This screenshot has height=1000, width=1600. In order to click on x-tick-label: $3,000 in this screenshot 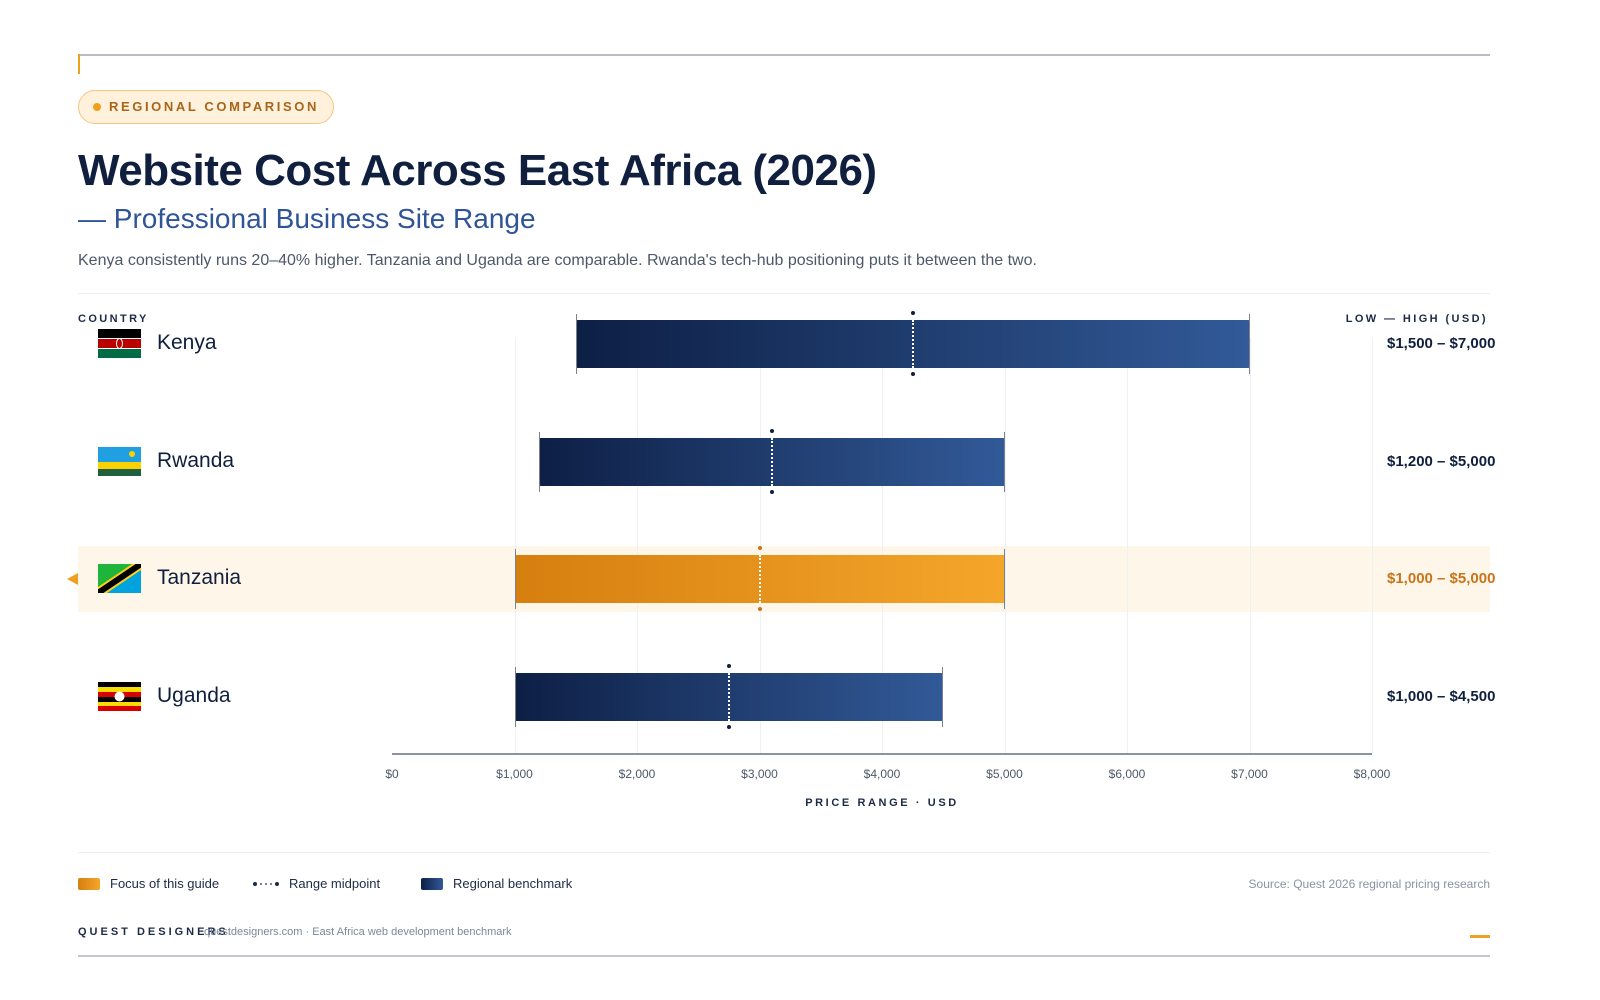, I will do `click(759, 774)`.